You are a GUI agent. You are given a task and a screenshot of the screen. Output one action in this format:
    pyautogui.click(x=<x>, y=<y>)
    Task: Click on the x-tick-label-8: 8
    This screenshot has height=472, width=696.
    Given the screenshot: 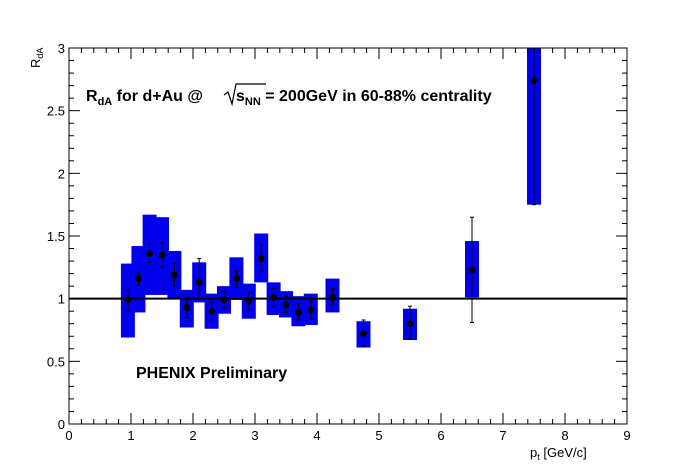 What is the action you would take?
    pyautogui.click(x=564, y=435)
    